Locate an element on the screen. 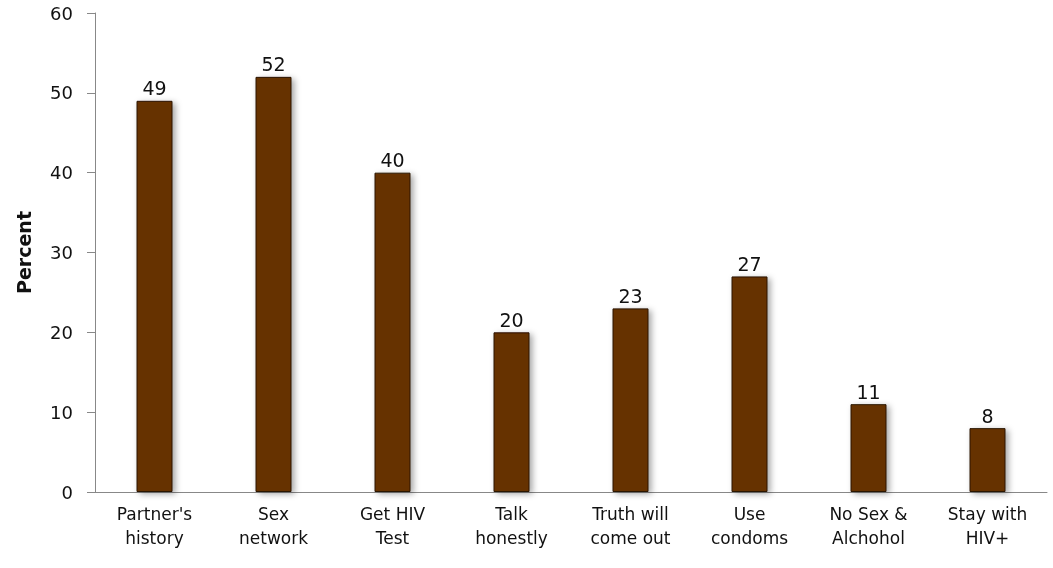 This screenshot has width=1053, height=568. y-tick-label: 0 is located at coordinates (67, 492).